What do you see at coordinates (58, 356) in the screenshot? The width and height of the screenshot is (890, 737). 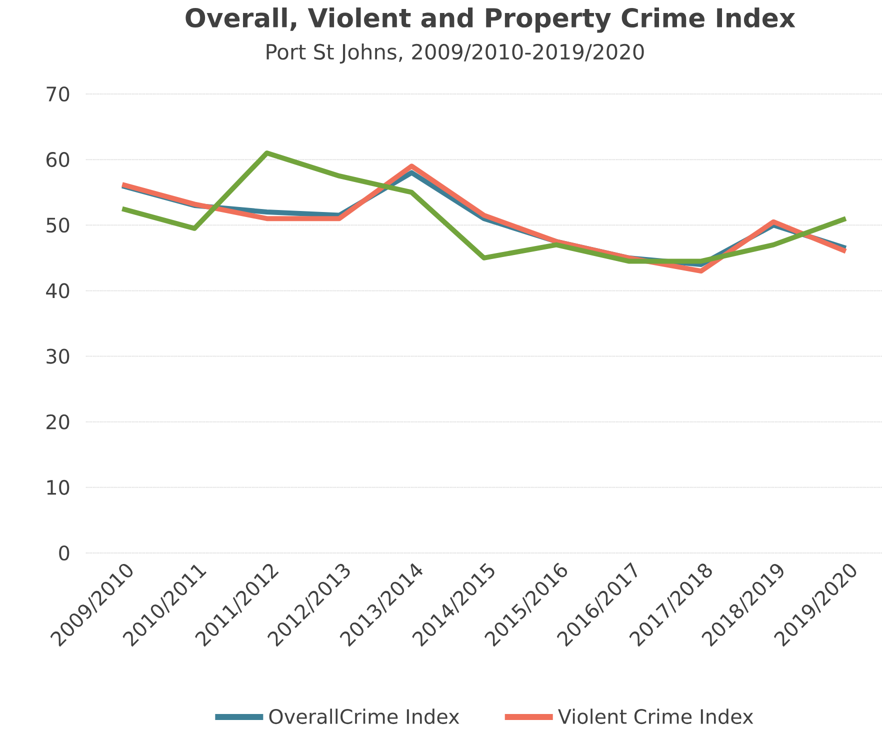 I see `y-tick-label: 30` at bounding box center [58, 356].